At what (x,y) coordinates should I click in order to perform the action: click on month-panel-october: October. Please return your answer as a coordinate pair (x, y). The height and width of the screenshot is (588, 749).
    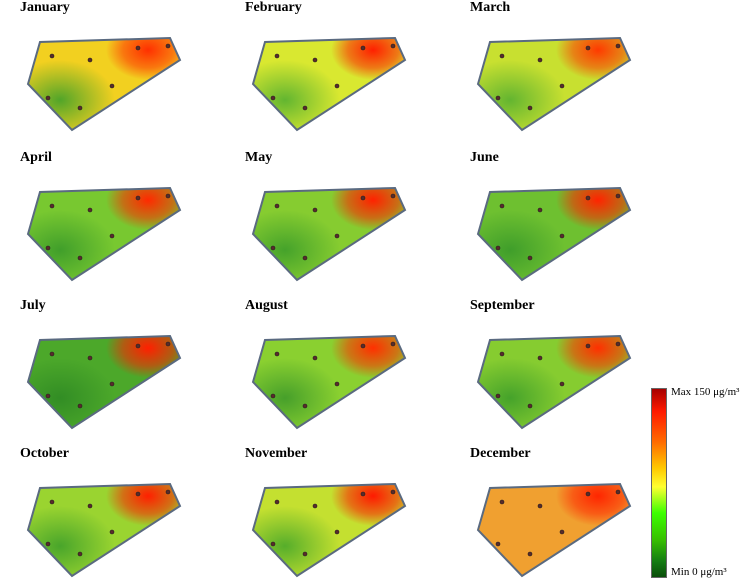
    Looking at the image, I should click on (135, 517).